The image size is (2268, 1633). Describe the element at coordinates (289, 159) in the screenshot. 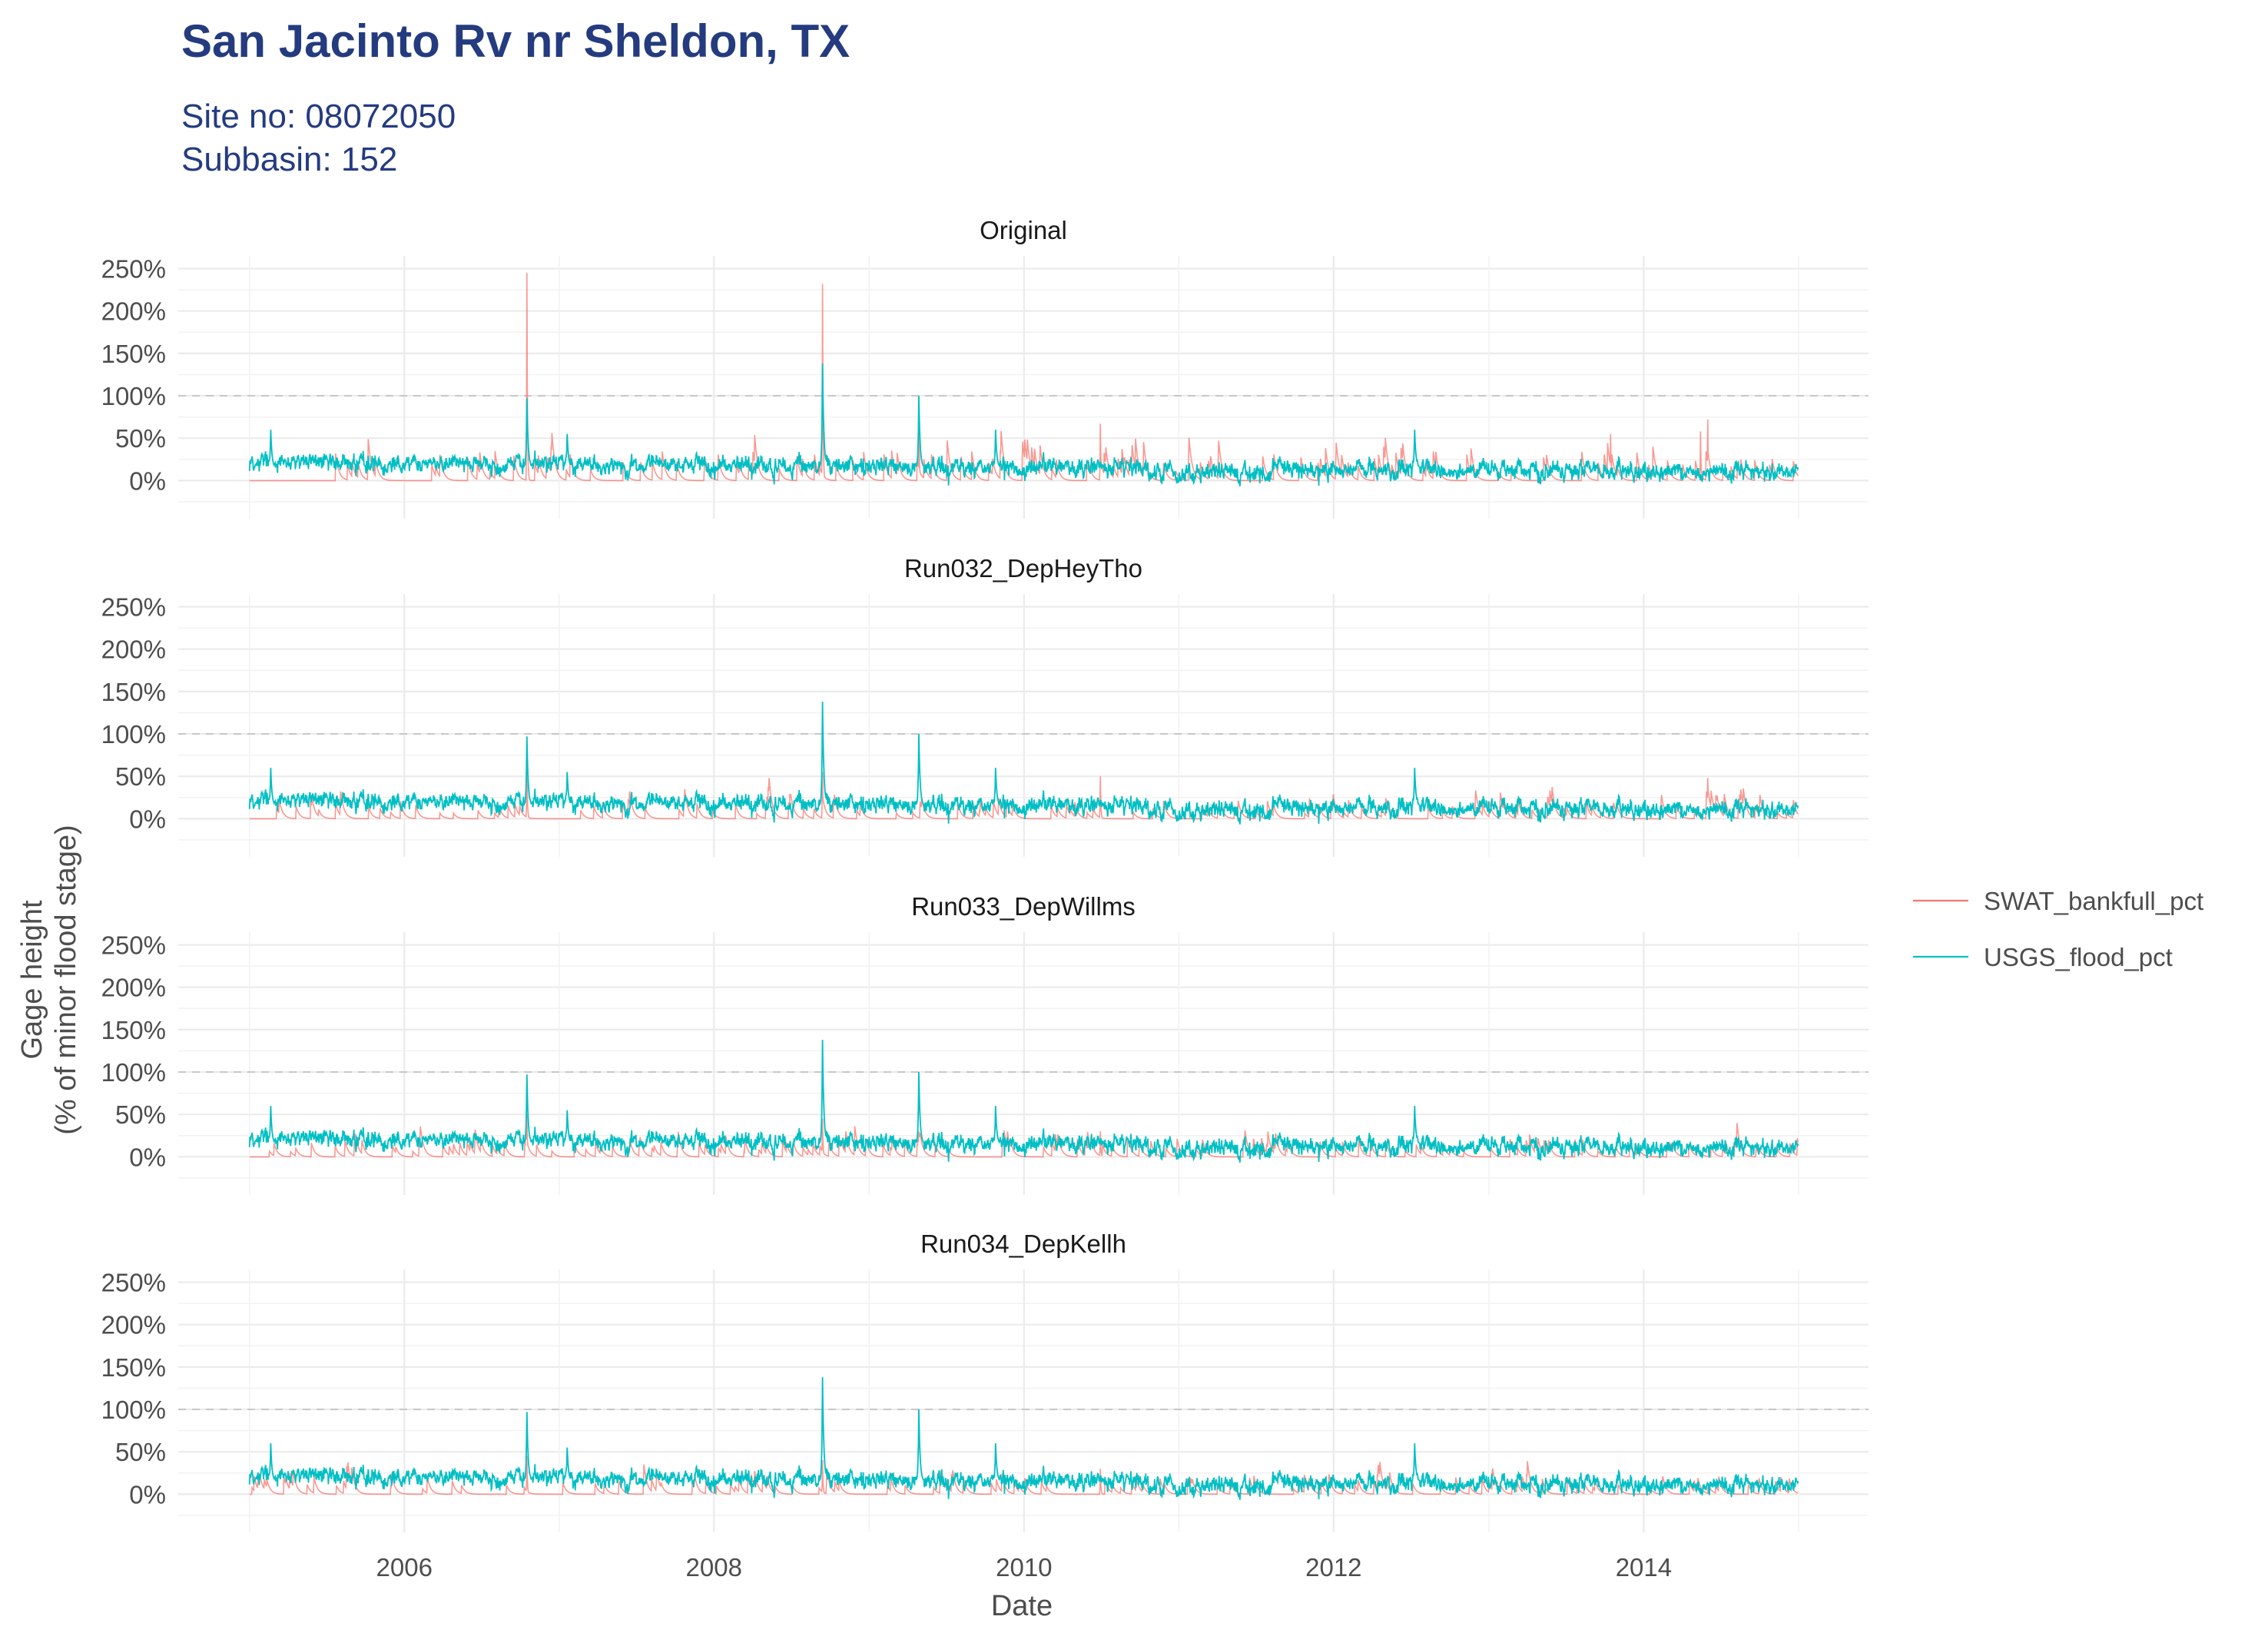

I see `chart-subtitle-line-2: Subbasin: 152` at that location.